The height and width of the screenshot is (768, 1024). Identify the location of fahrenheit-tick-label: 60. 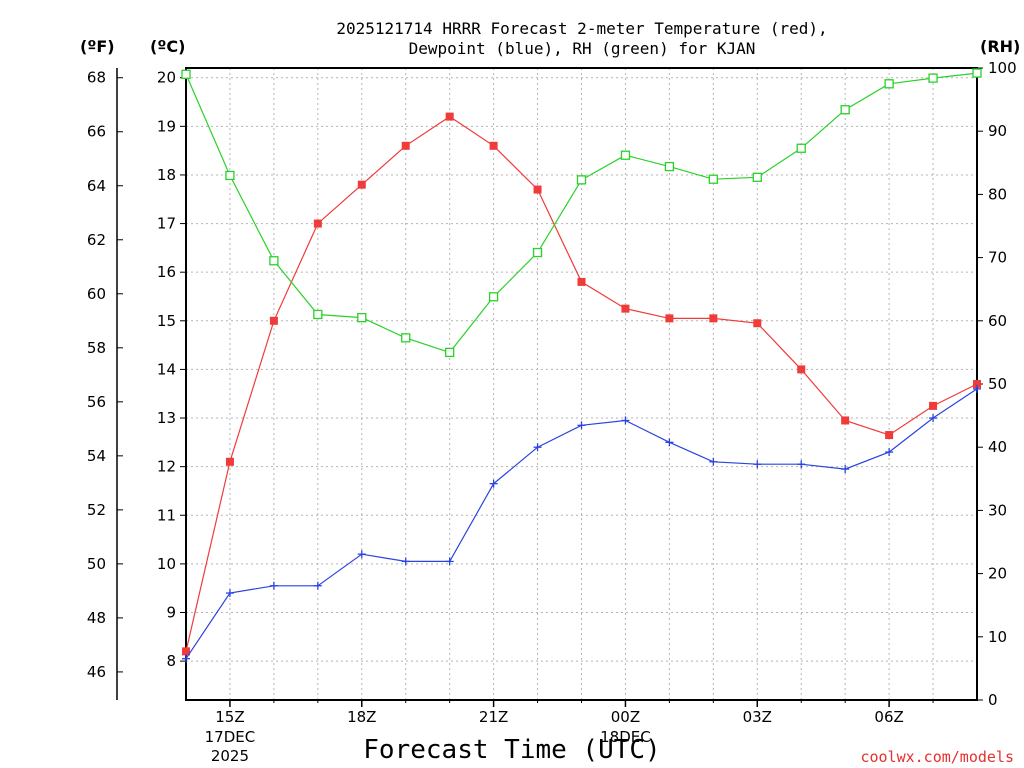
(96, 294).